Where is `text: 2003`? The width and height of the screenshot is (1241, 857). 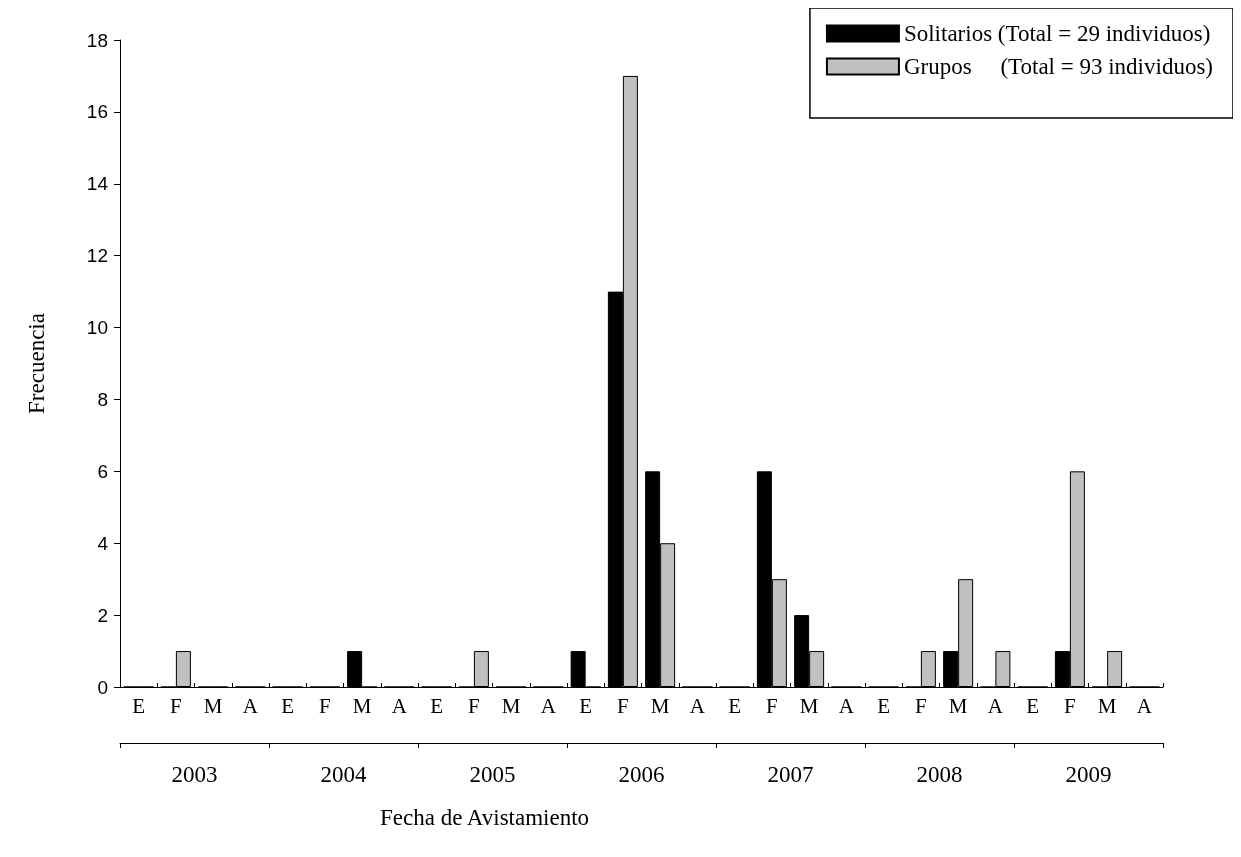 text: 2003 is located at coordinates (194, 774).